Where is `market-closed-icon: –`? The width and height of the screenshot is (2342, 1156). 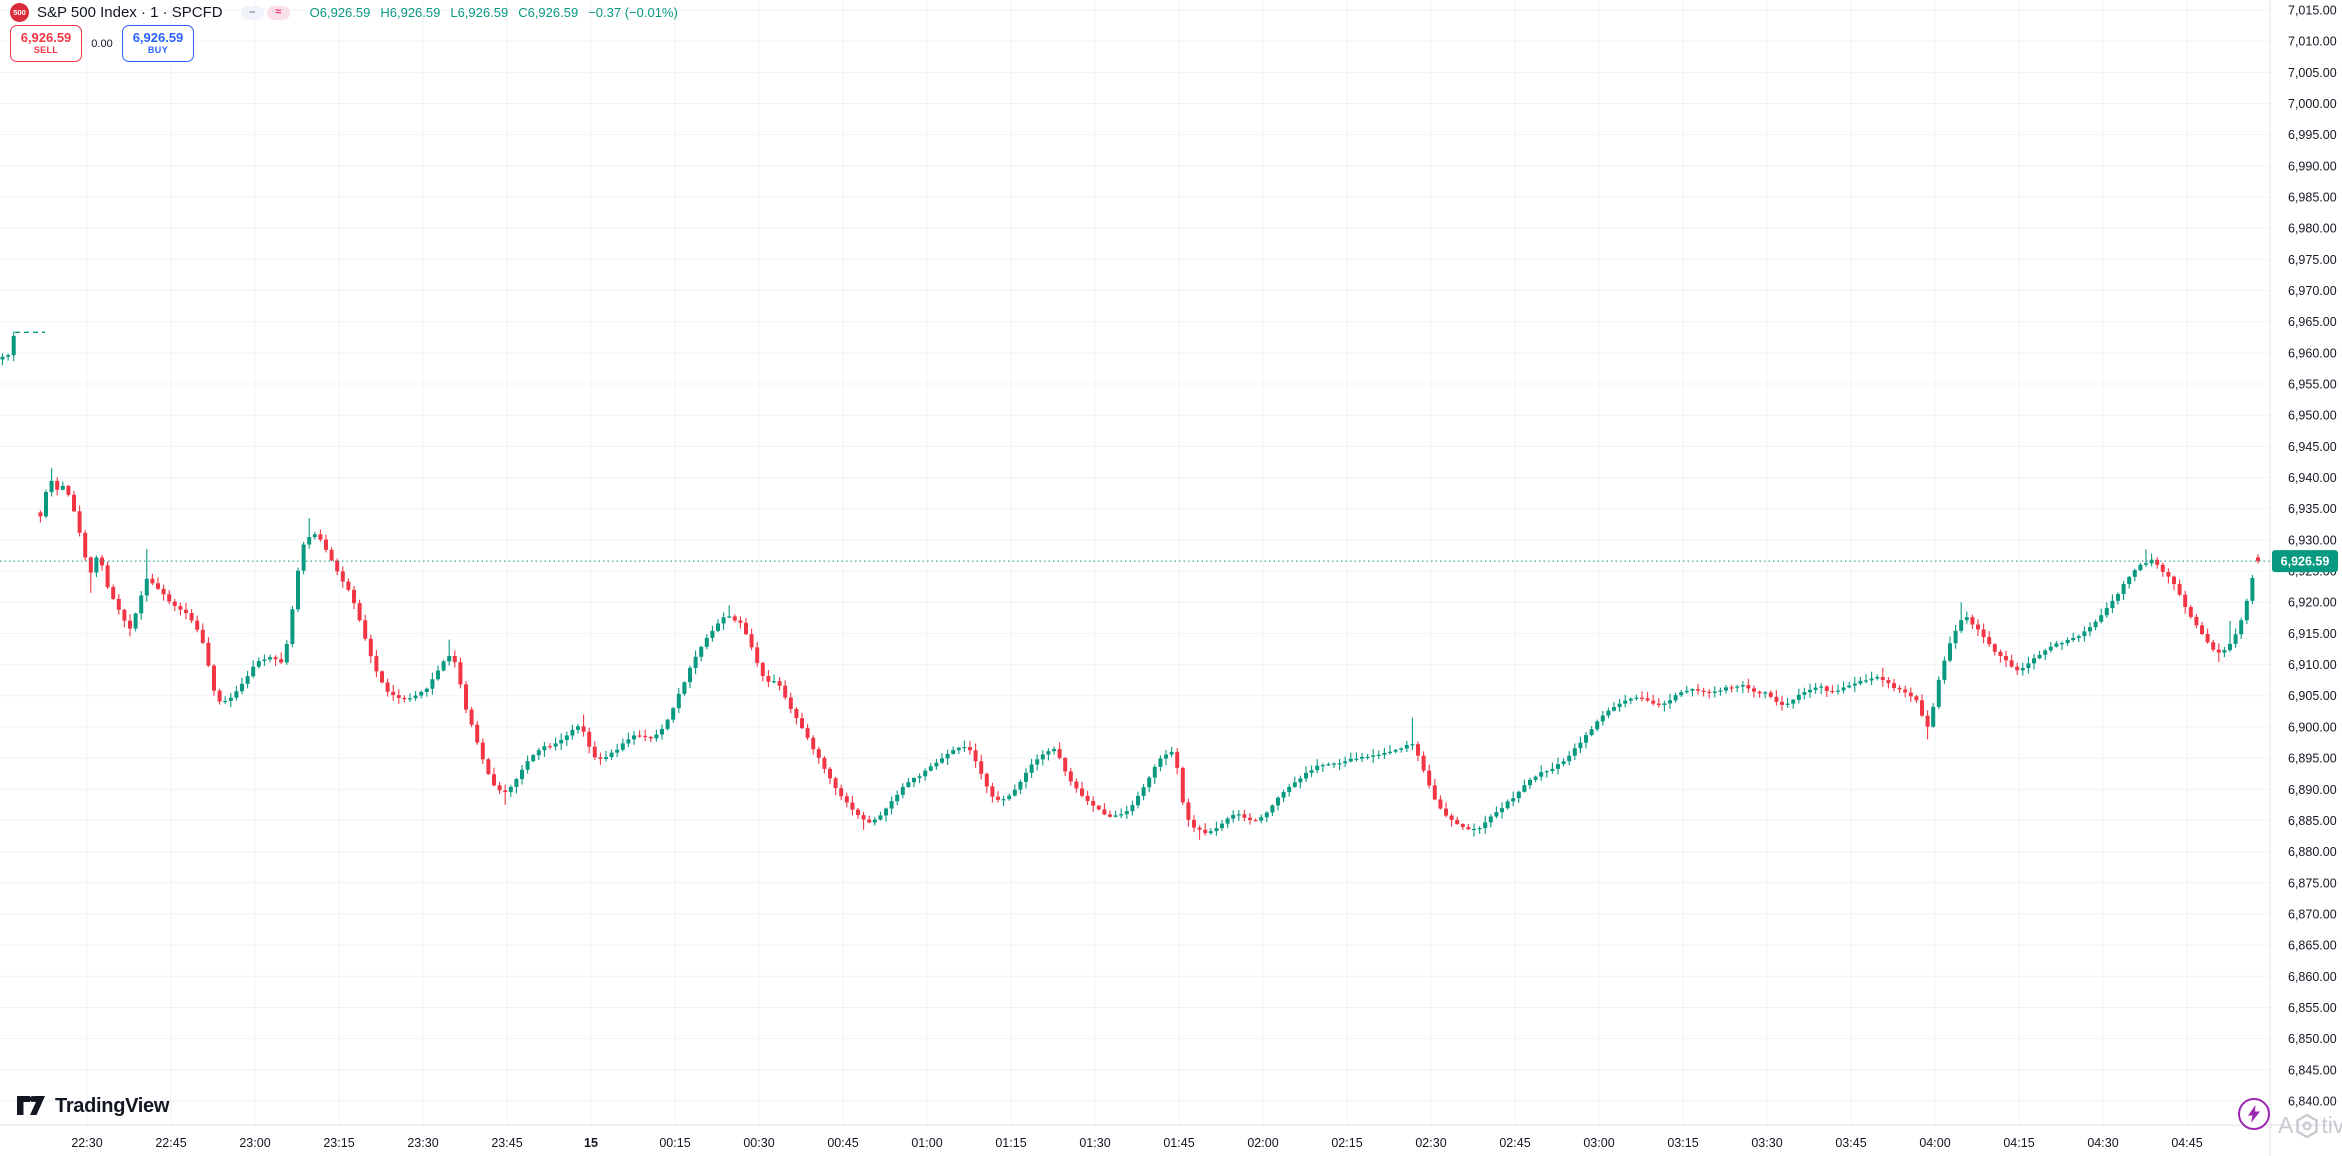 market-closed-icon: – is located at coordinates (252, 12).